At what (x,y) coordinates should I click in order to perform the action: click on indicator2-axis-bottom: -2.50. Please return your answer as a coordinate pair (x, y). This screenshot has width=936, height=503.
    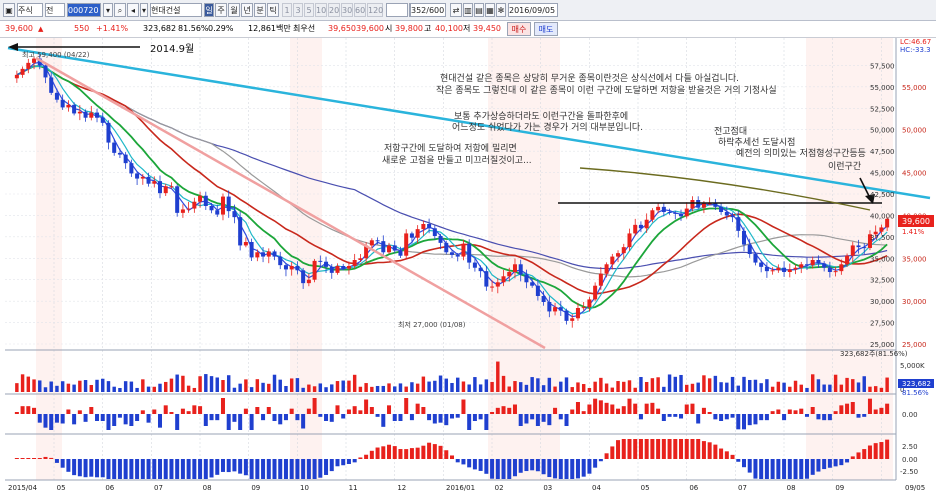
    Looking at the image, I should click on (909, 472).